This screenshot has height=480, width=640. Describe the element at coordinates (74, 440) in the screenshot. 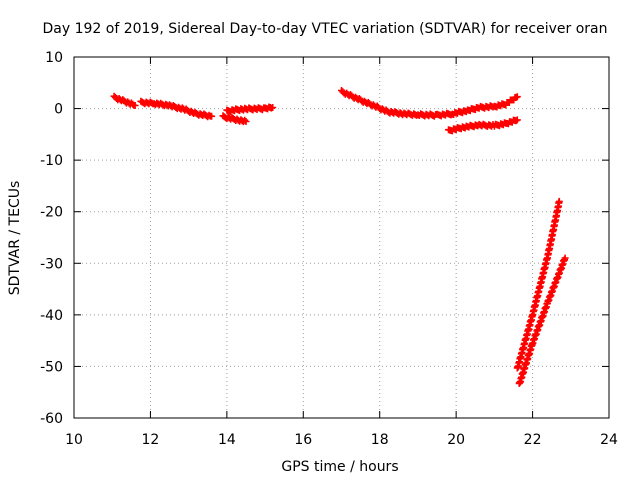

I see `x-tick-label: 10` at that location.